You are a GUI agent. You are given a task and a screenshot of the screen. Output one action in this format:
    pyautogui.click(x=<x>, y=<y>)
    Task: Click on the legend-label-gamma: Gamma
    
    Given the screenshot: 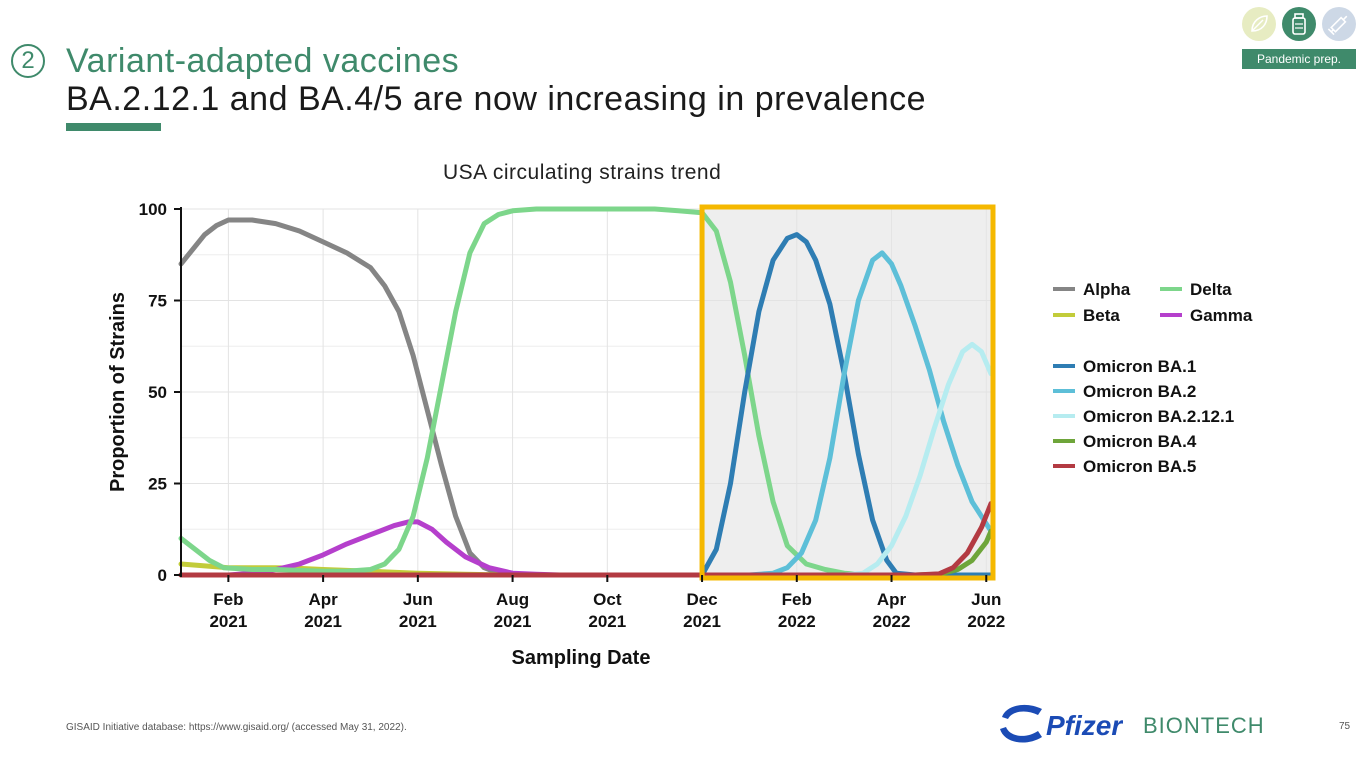 What is the action you would take?
    pyautogui.click(x=1221, y=315)
    